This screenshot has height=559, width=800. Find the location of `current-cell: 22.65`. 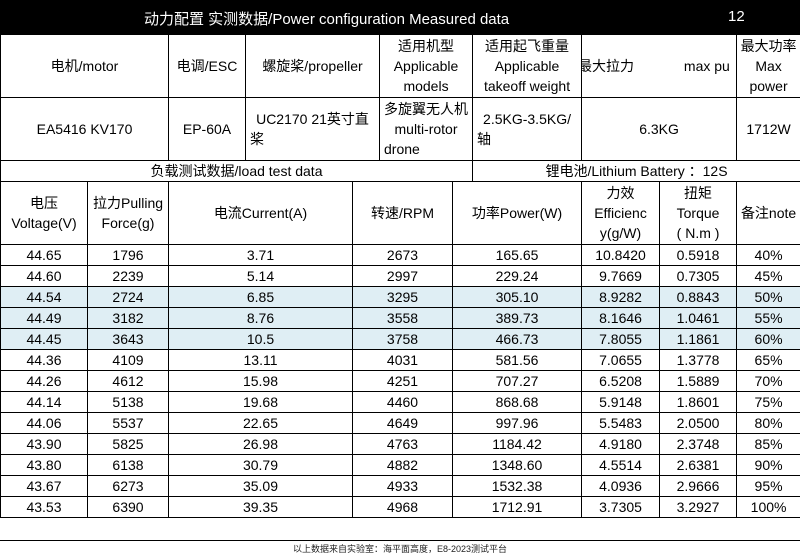

current-cell: 22.65 is located at coordinates (260, 423).